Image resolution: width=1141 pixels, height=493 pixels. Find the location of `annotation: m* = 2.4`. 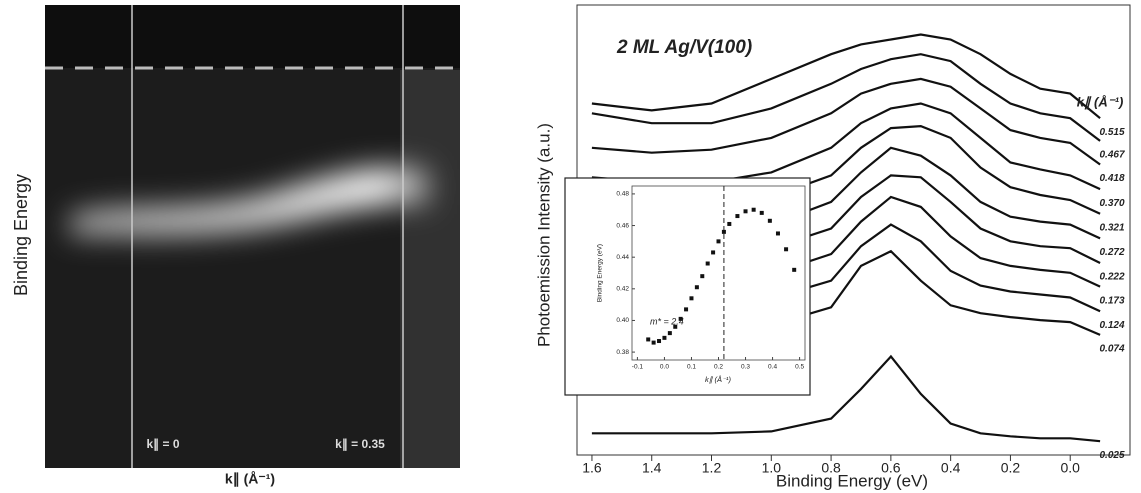

annotation: m* = 2.4 is located at coordinates (667, 321).